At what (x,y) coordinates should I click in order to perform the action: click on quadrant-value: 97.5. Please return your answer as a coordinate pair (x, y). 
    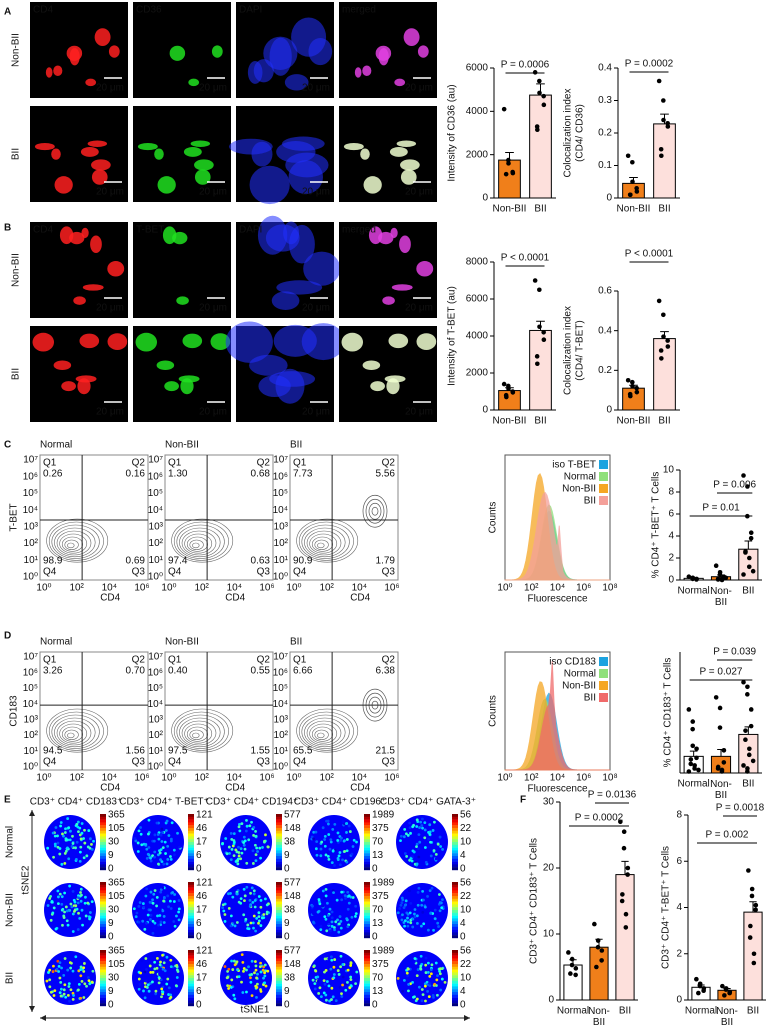
    Looking at the image, I should click on (178, 751).